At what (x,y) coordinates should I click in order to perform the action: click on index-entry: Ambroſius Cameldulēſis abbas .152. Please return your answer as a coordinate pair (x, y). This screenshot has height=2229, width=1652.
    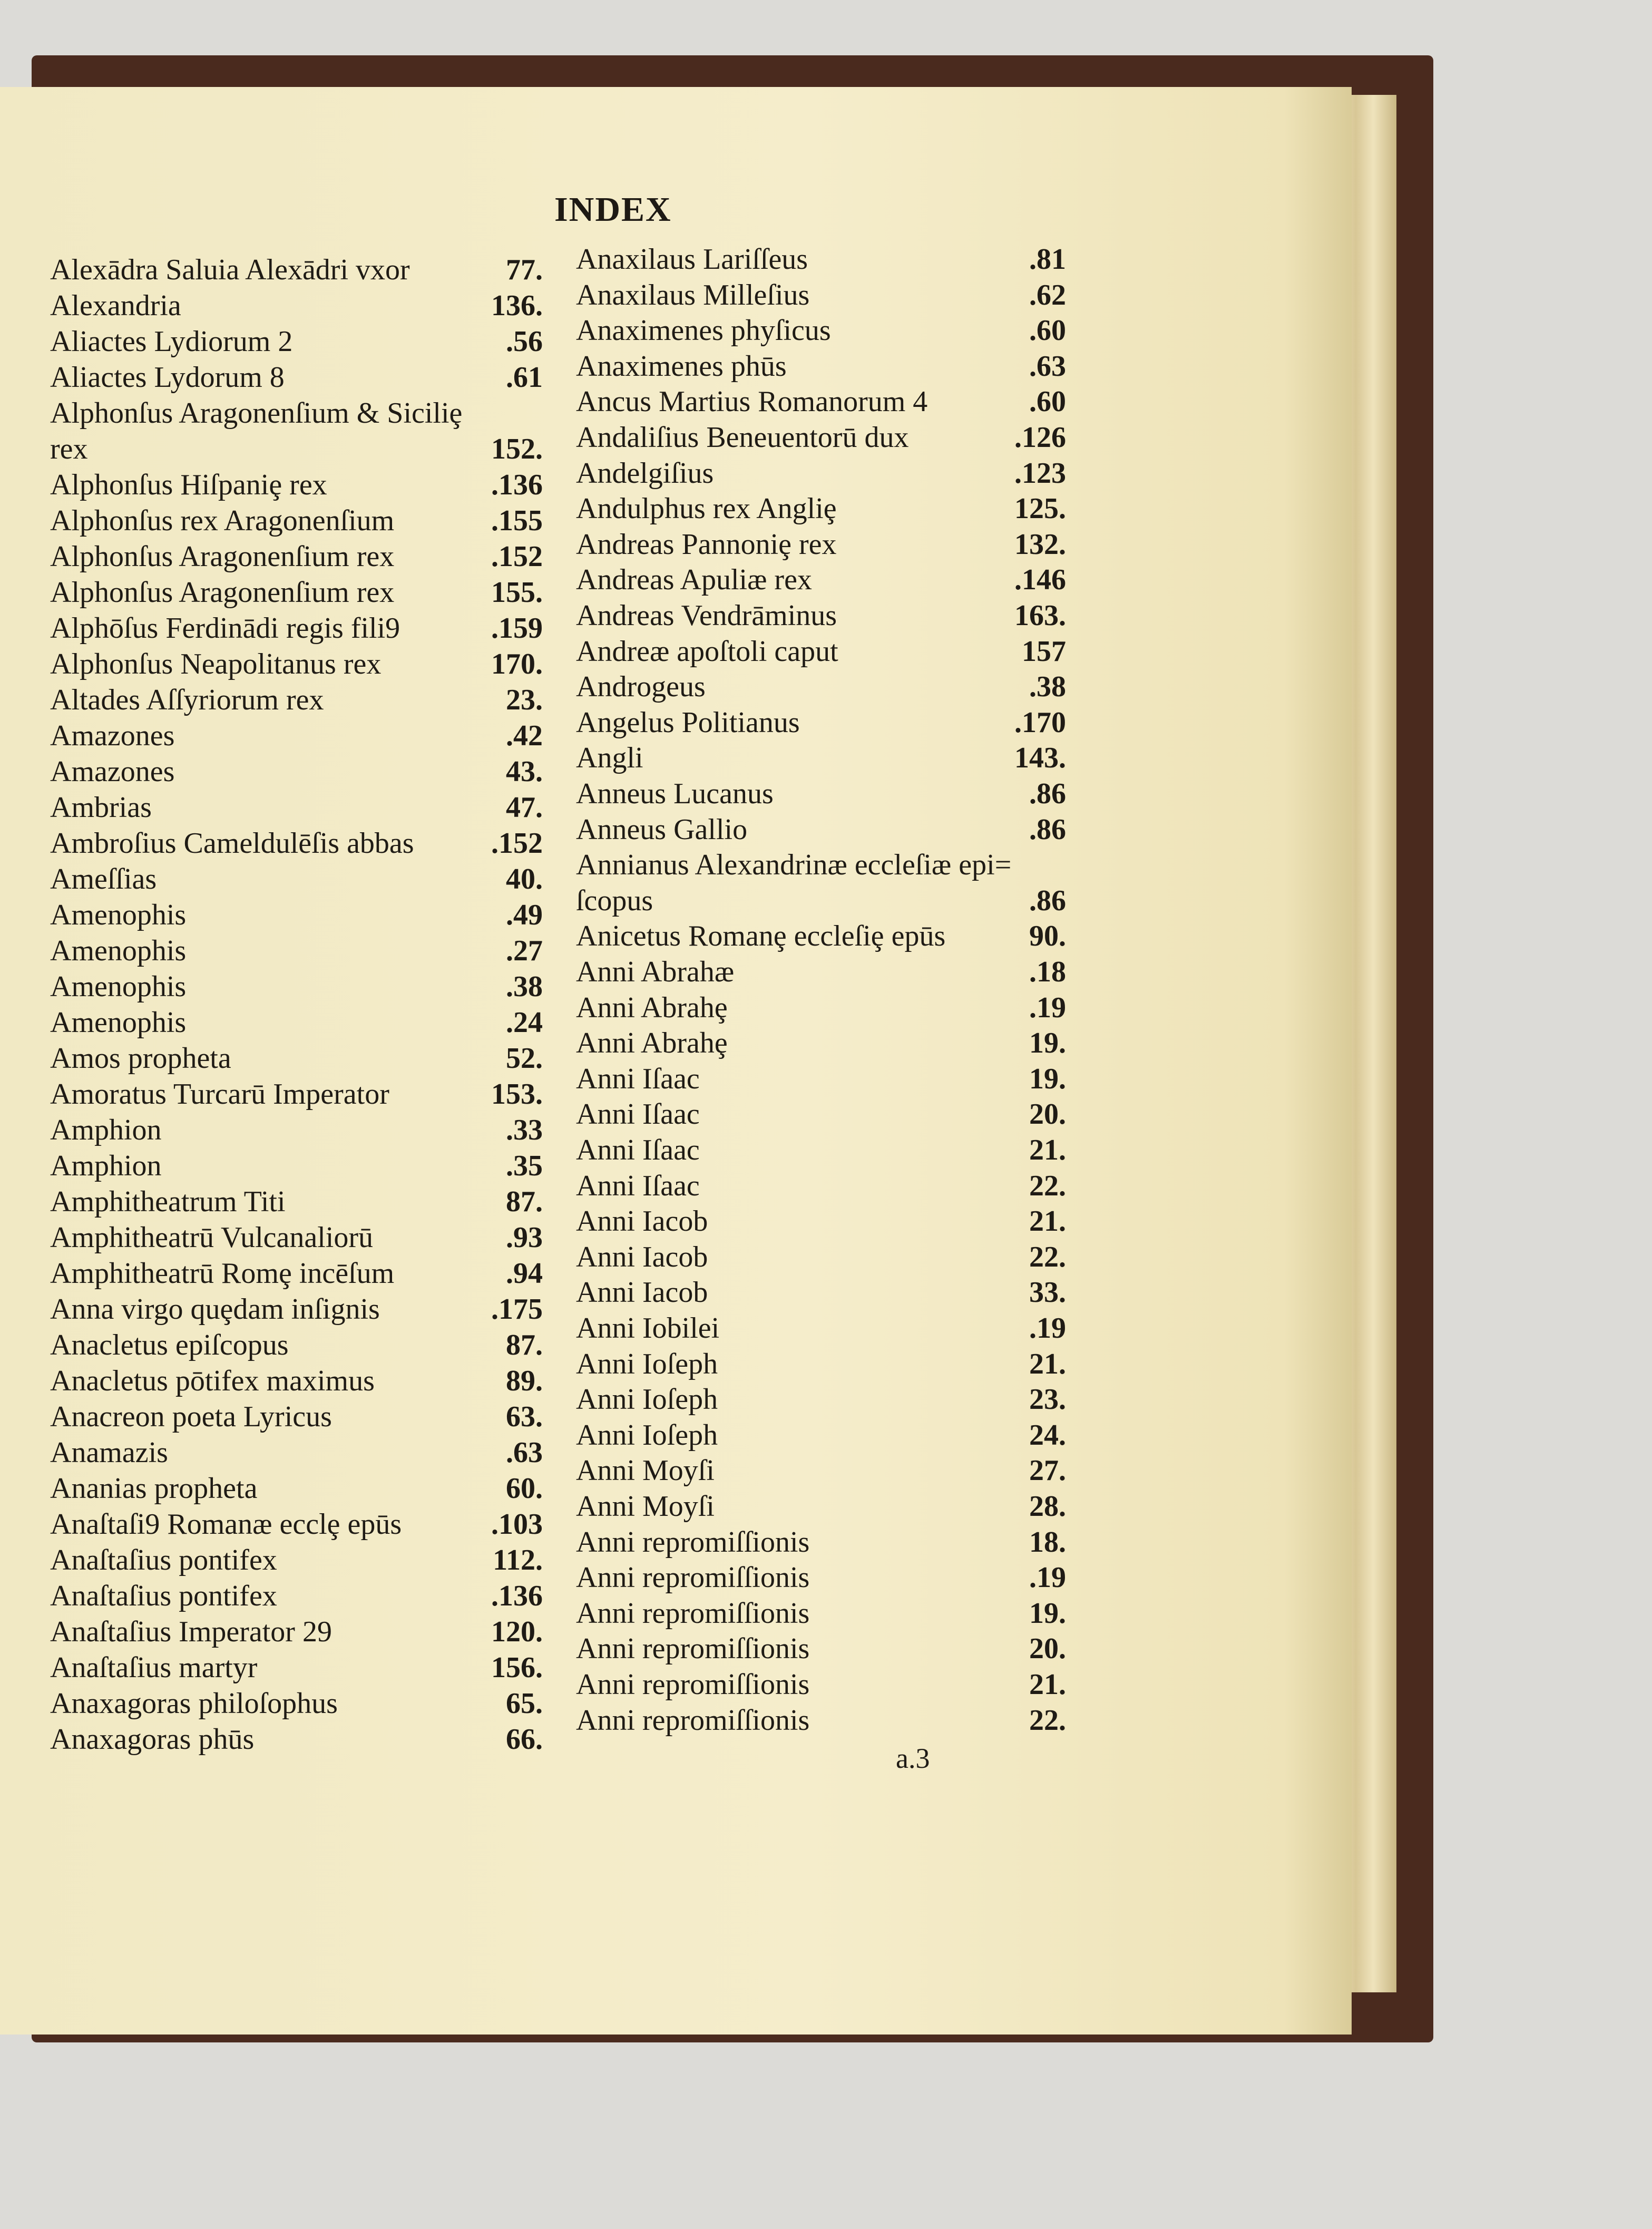
    Looking at the image, I should click on (296, 843).